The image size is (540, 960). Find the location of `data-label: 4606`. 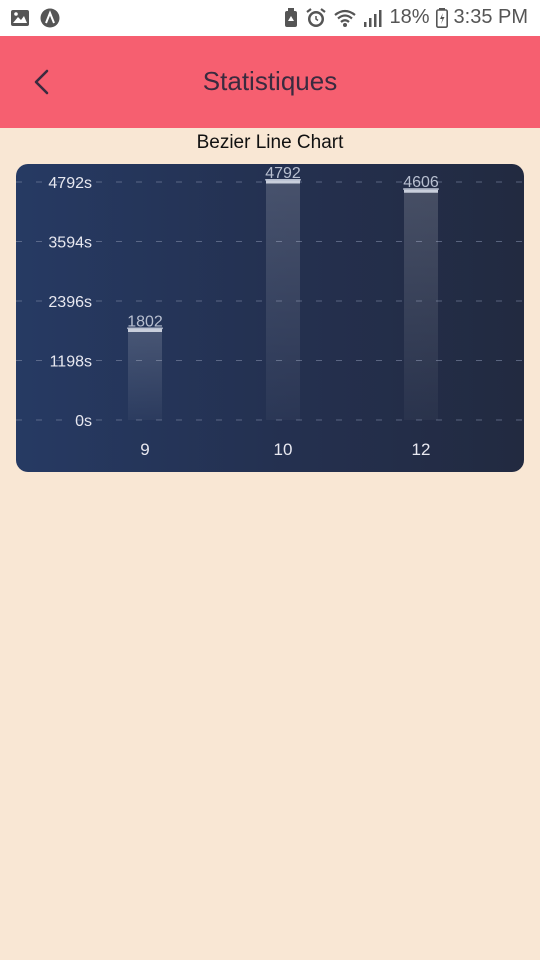

data-label: 4606 is located at coordinates (421, 182).